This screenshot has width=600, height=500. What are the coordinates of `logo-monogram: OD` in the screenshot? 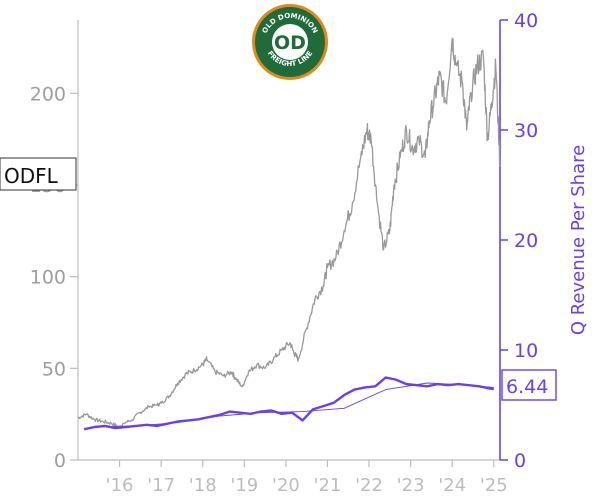 It's located at (290, 43).